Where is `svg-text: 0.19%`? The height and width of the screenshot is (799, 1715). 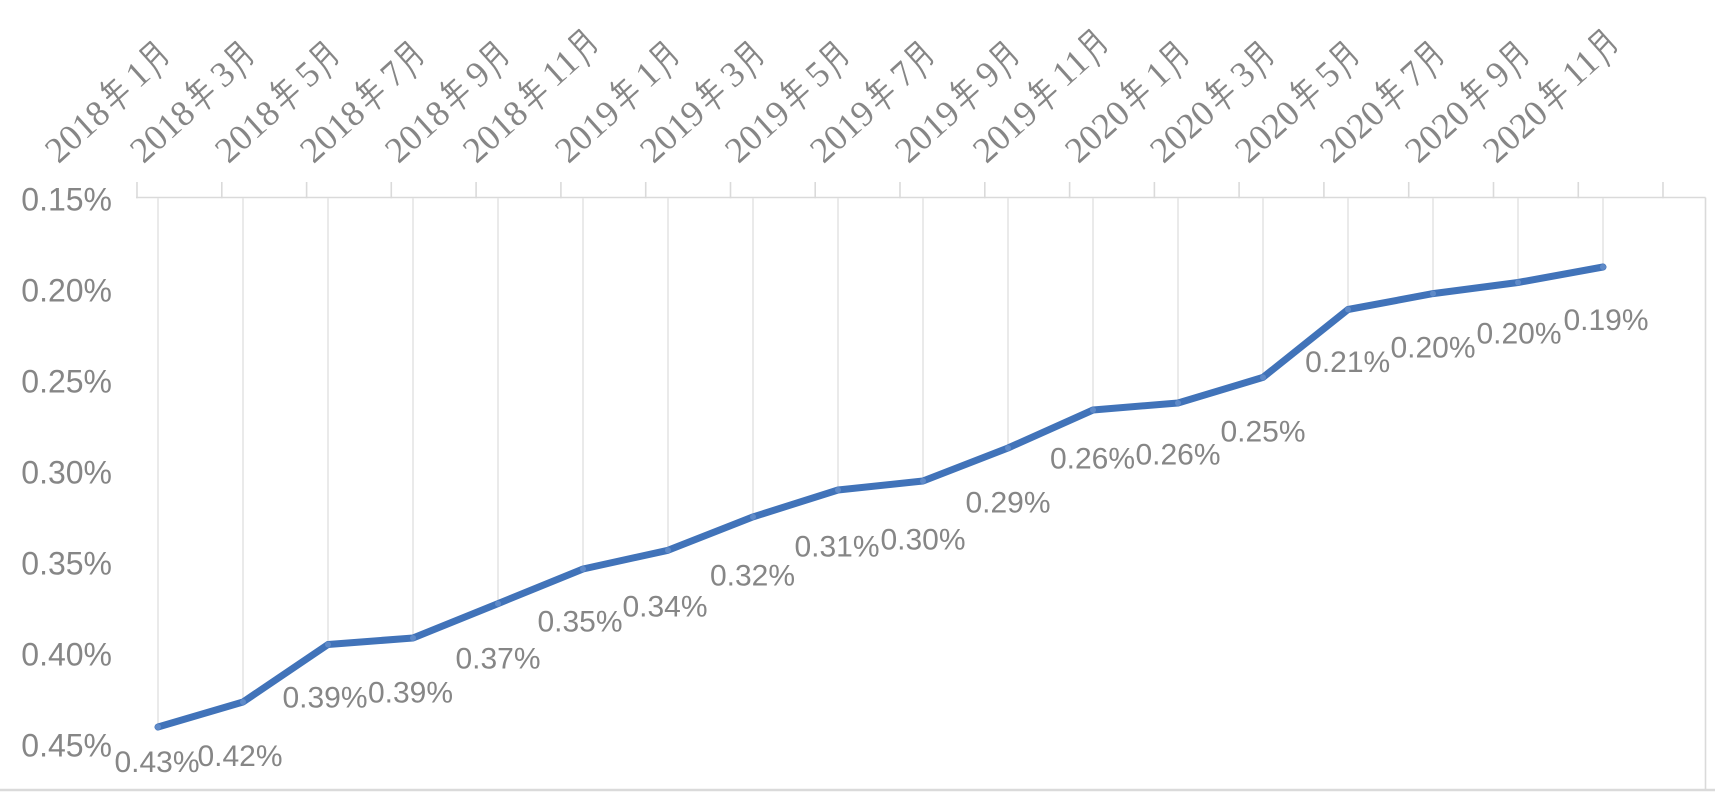
svg-text: 0.19% is located at coordinates (1605, 320).